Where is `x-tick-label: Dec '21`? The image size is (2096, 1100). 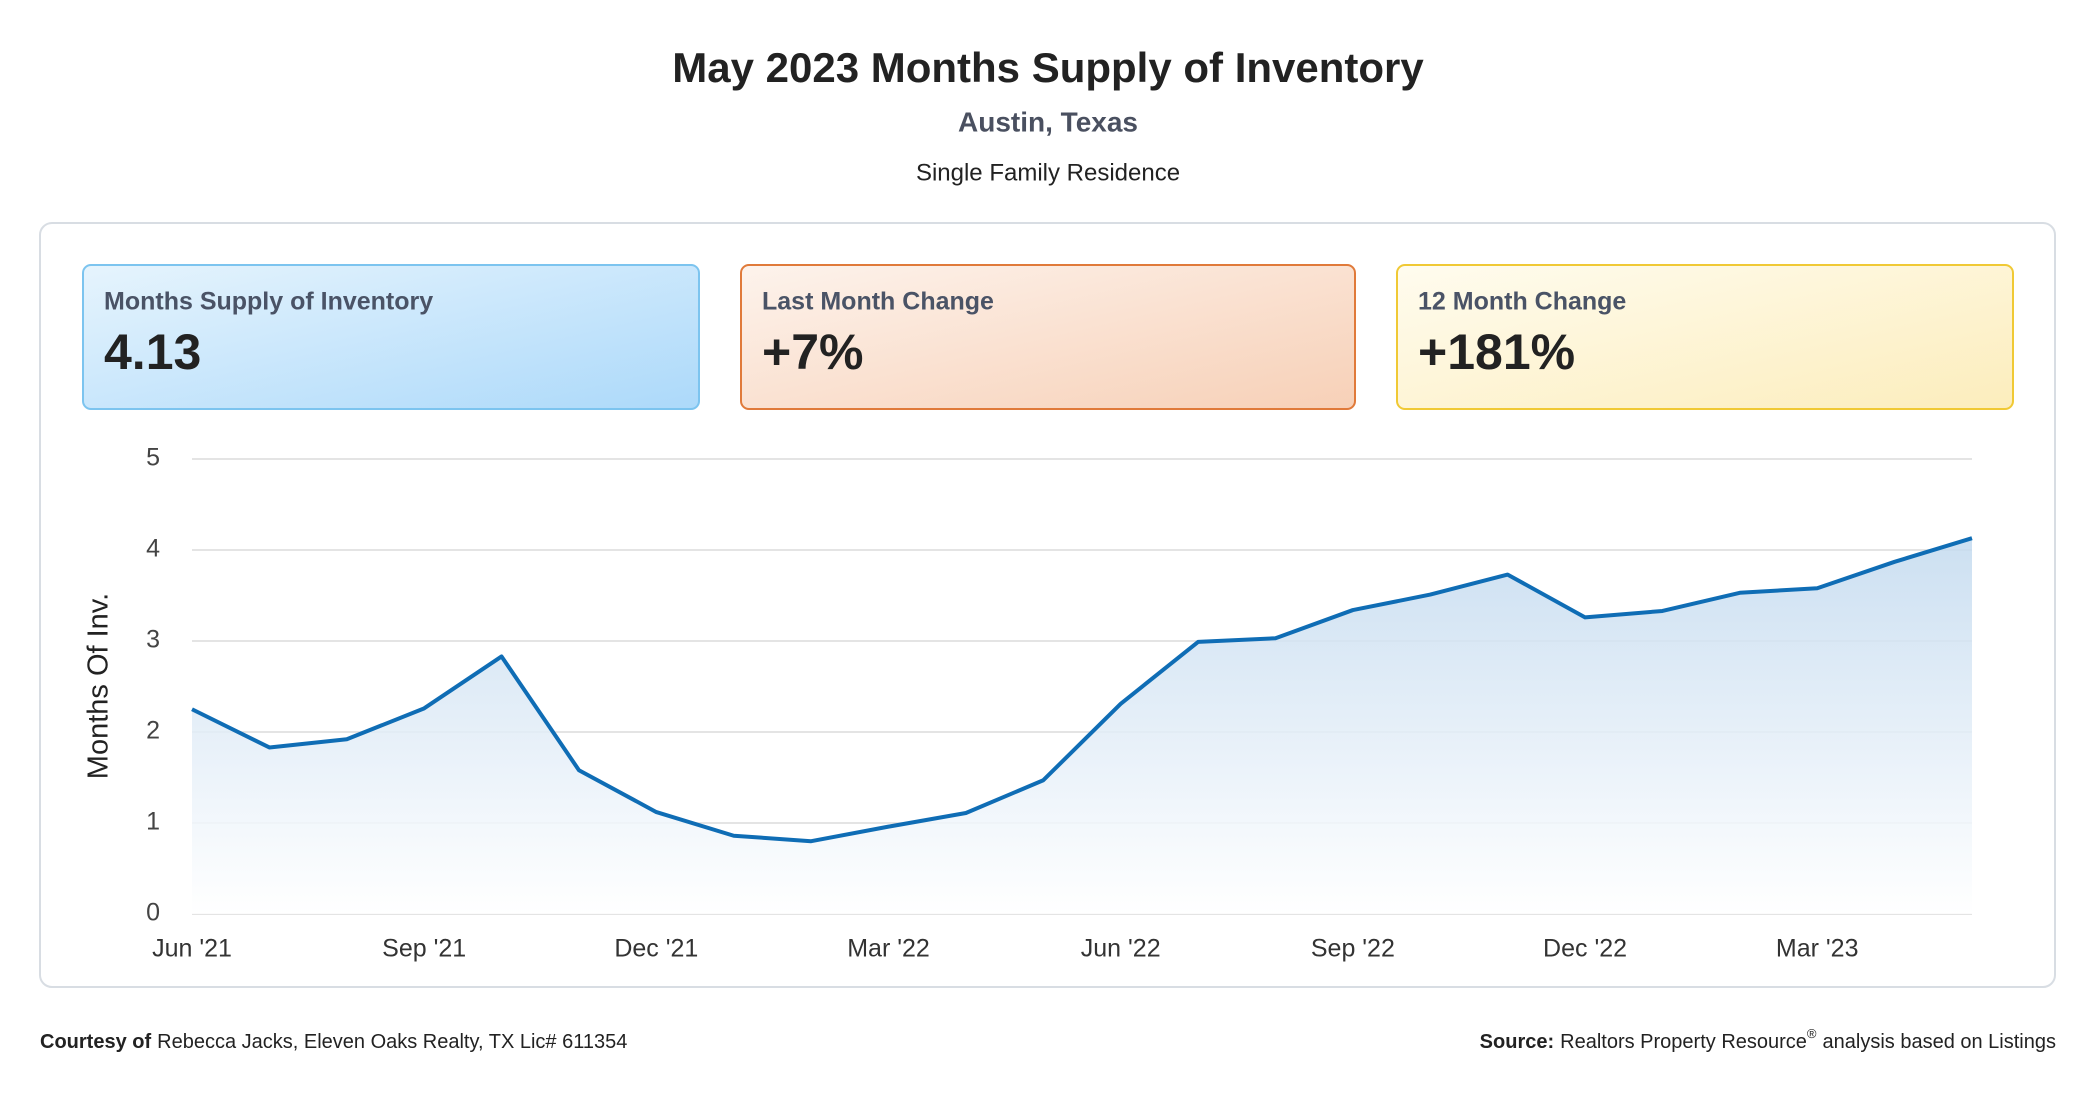
x-tick-label: Dec '21 is located at coordinates (656, 949).